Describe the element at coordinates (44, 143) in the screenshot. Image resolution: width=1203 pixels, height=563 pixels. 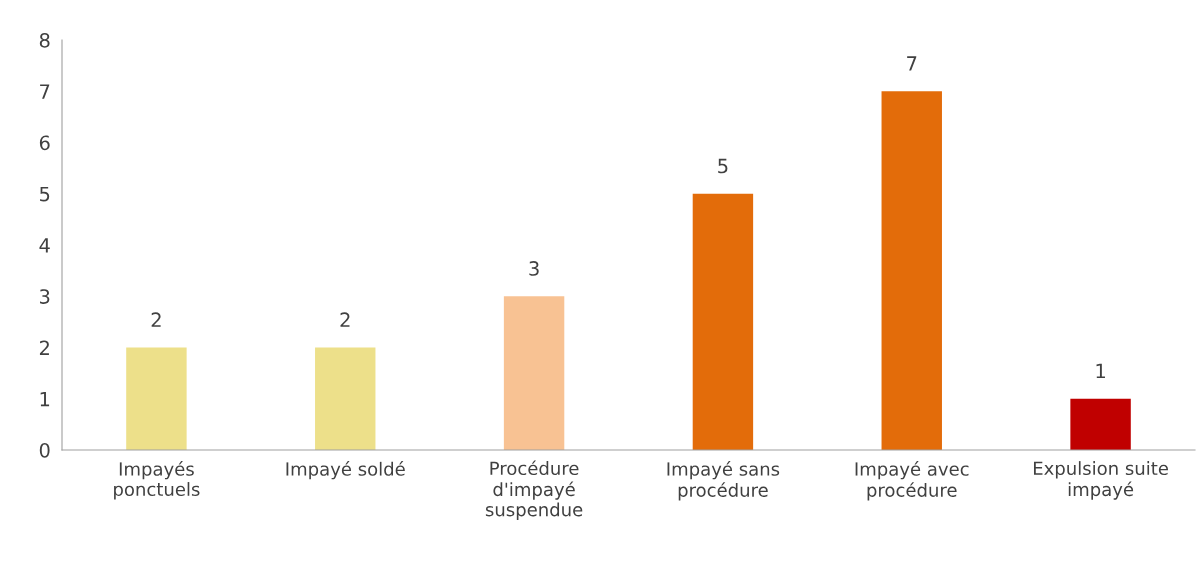
I see `y-tick-label: 6` at that location.